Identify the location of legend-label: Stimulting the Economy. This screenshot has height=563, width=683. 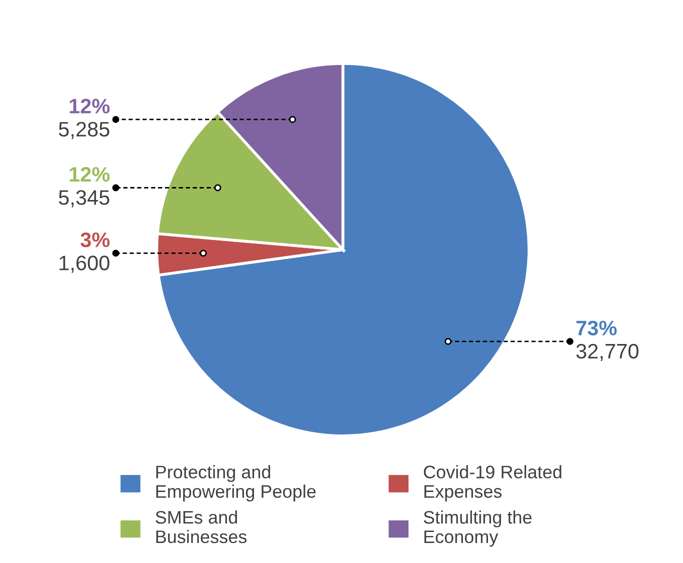
(478, 528).